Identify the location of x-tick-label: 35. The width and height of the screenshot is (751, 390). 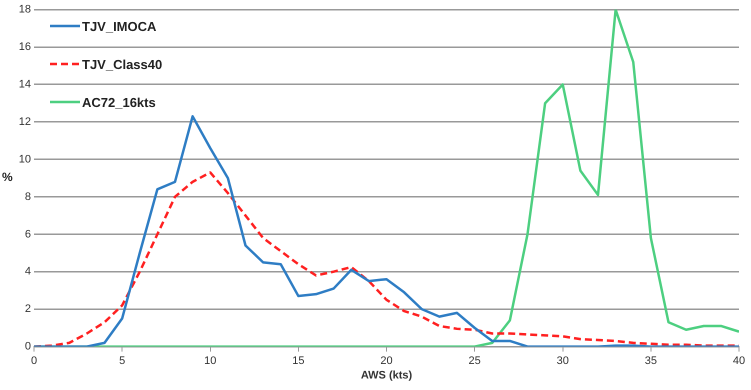
(650, 361).